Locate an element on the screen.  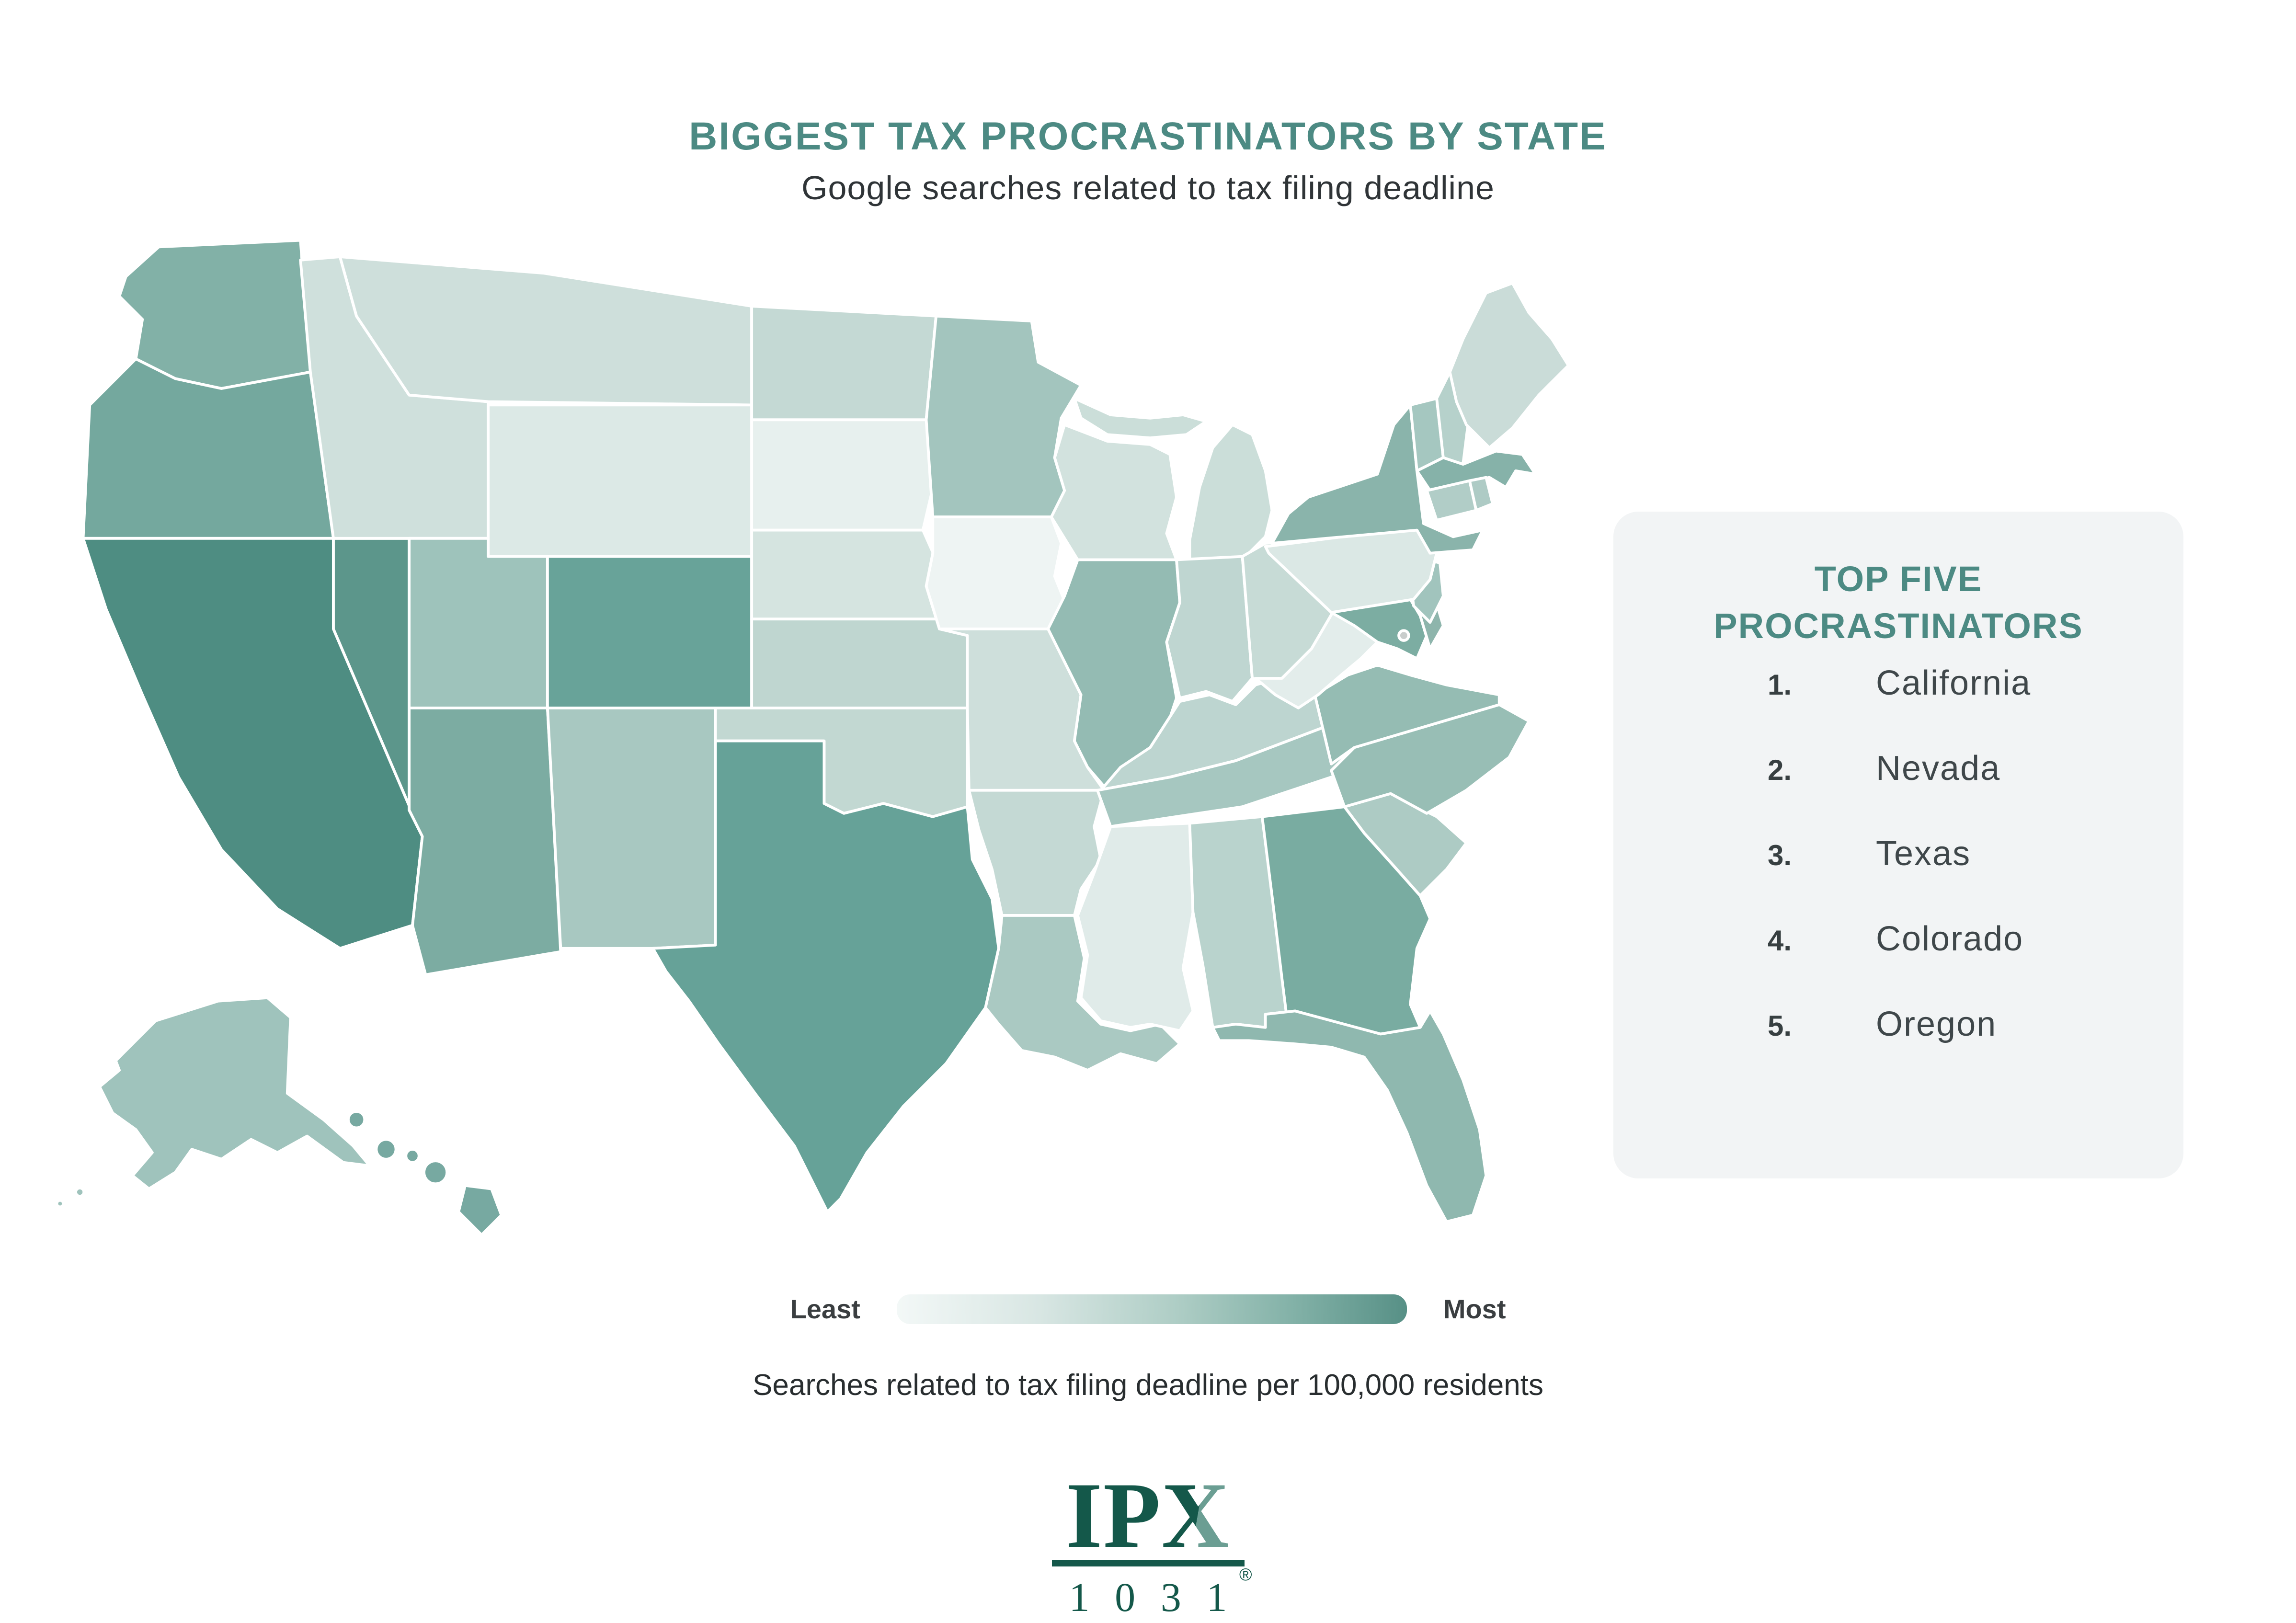
state-alaska is located at coordinates (234, 1093).